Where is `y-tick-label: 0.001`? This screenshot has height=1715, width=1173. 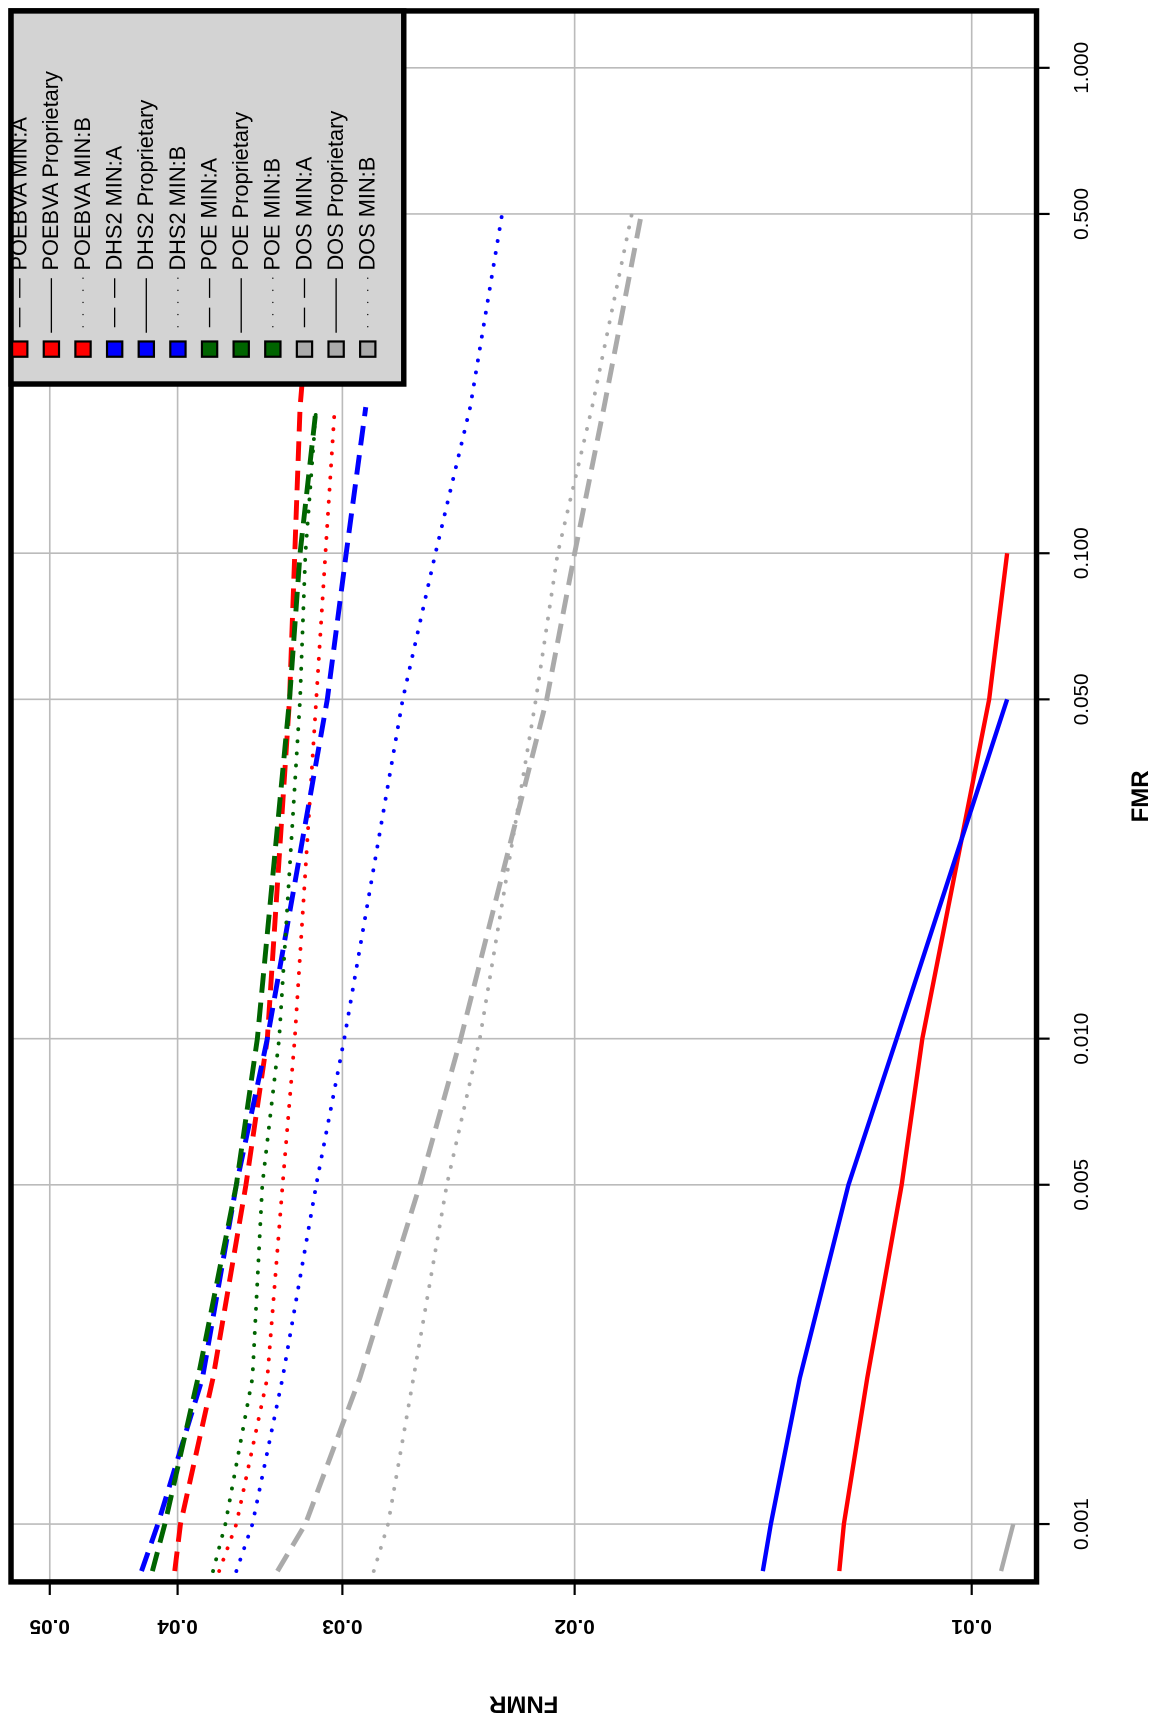 y-tick-label: 0.001 is located at coordinates (1081, 1524).